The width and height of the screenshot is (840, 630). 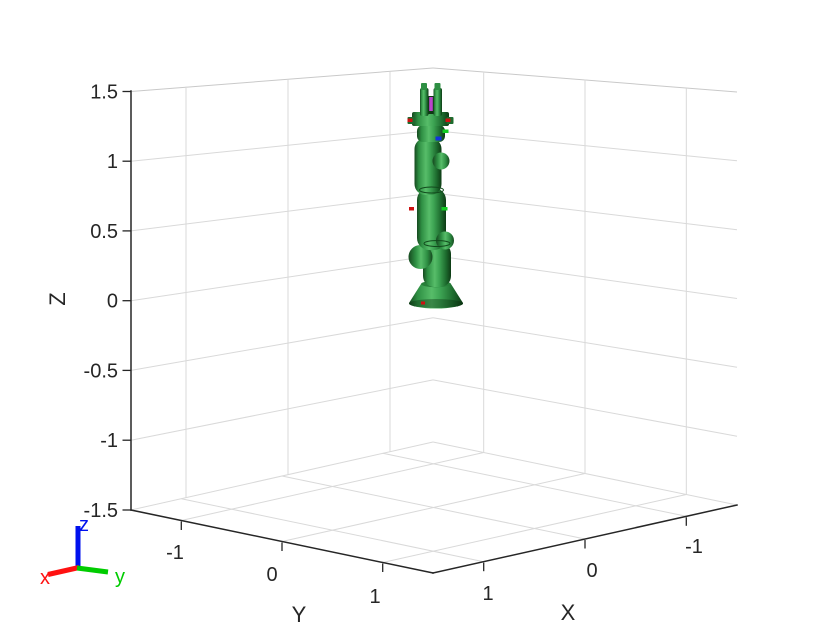 I want to click on axis-ruler-x, so click(x=585, y=539).